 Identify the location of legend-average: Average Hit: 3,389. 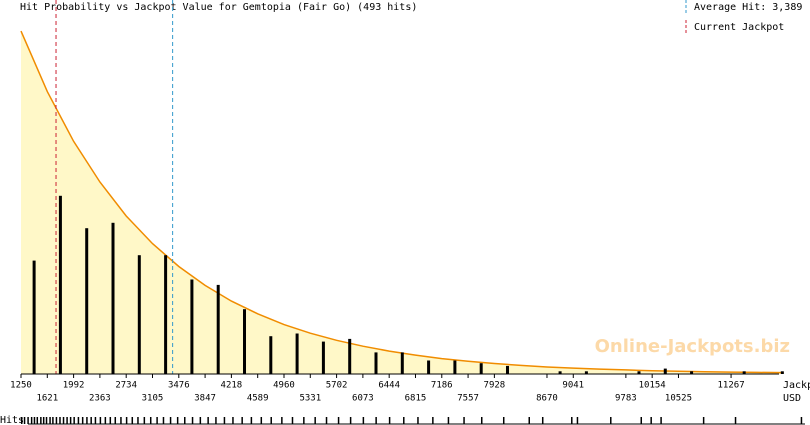
(748, 7).